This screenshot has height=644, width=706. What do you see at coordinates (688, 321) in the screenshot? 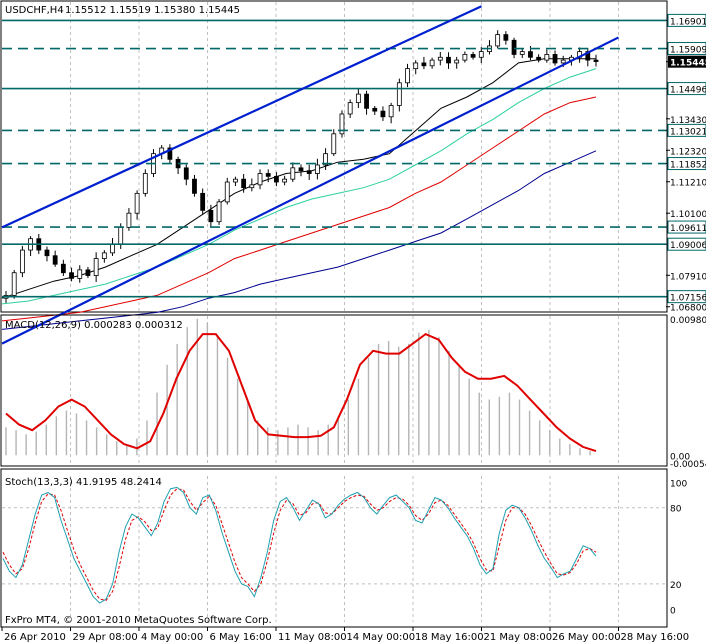
I see `macd-tick-label: 0.00980` at bounding box center [688, 321].